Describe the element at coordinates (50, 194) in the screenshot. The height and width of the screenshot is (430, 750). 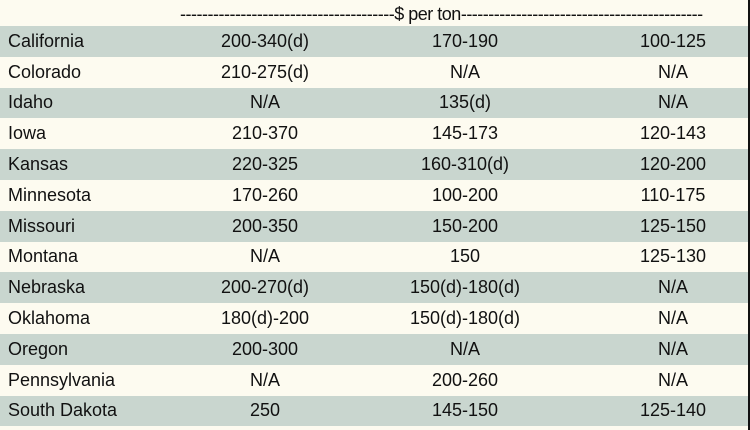
I see `state-cell: Minnesota` at that location.